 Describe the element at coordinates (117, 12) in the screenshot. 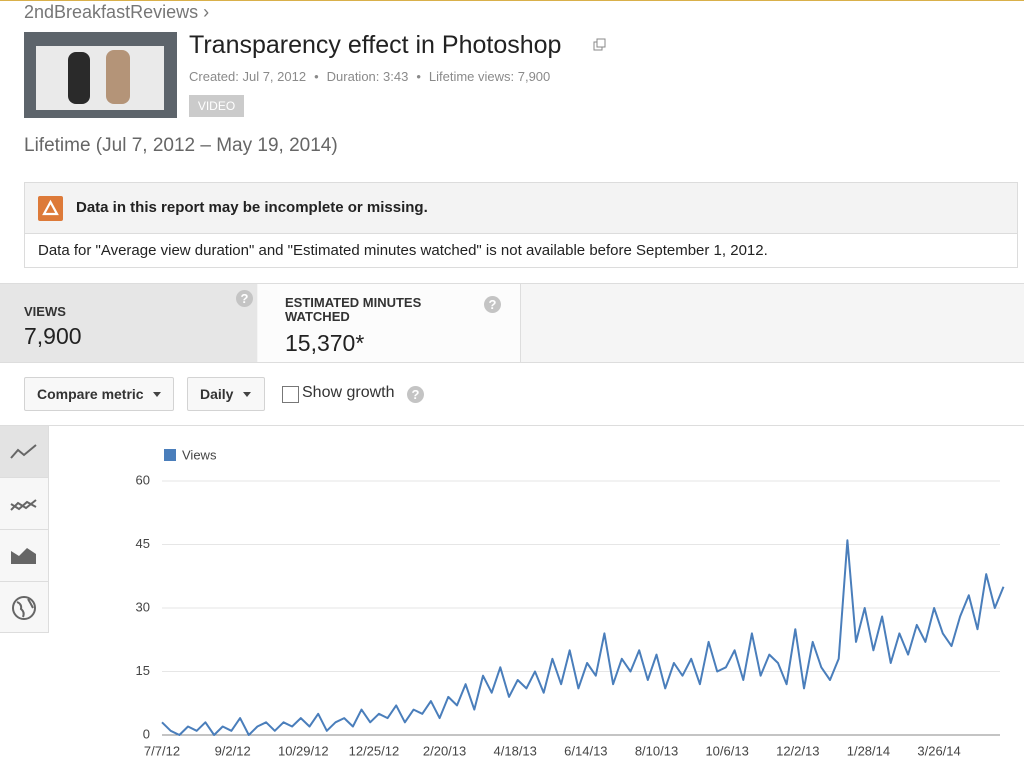

I see `breadcrumb: 2ndBreakfastReviews ›` at that location.